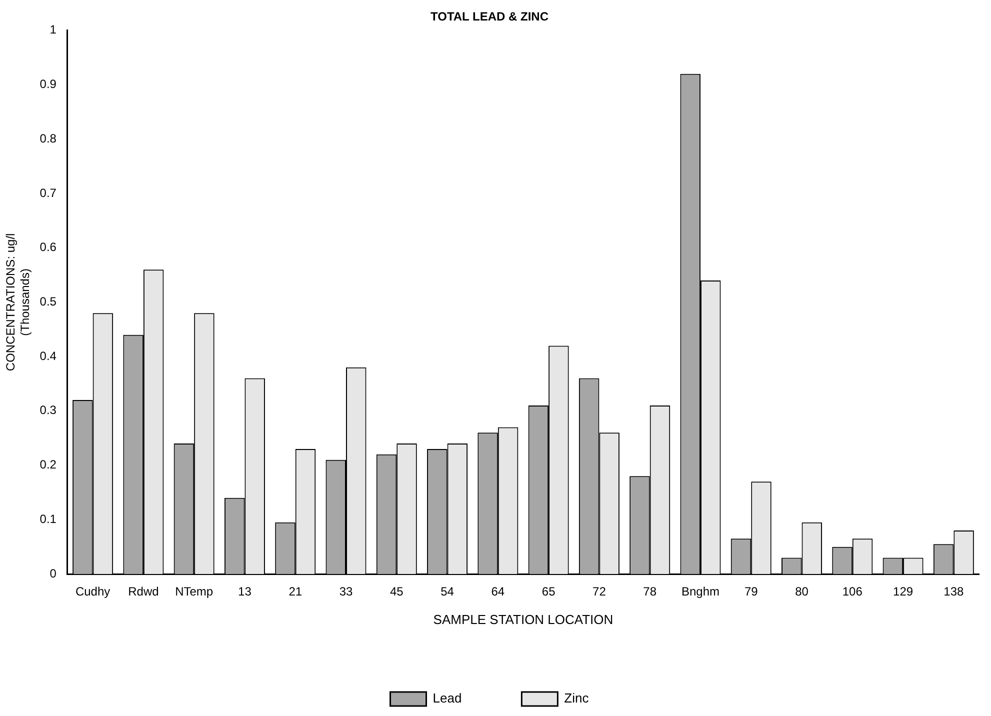  Describe the element at coordinates (48, 301) in the screenshot. I see `y-tick-label: 0.5` at that location.